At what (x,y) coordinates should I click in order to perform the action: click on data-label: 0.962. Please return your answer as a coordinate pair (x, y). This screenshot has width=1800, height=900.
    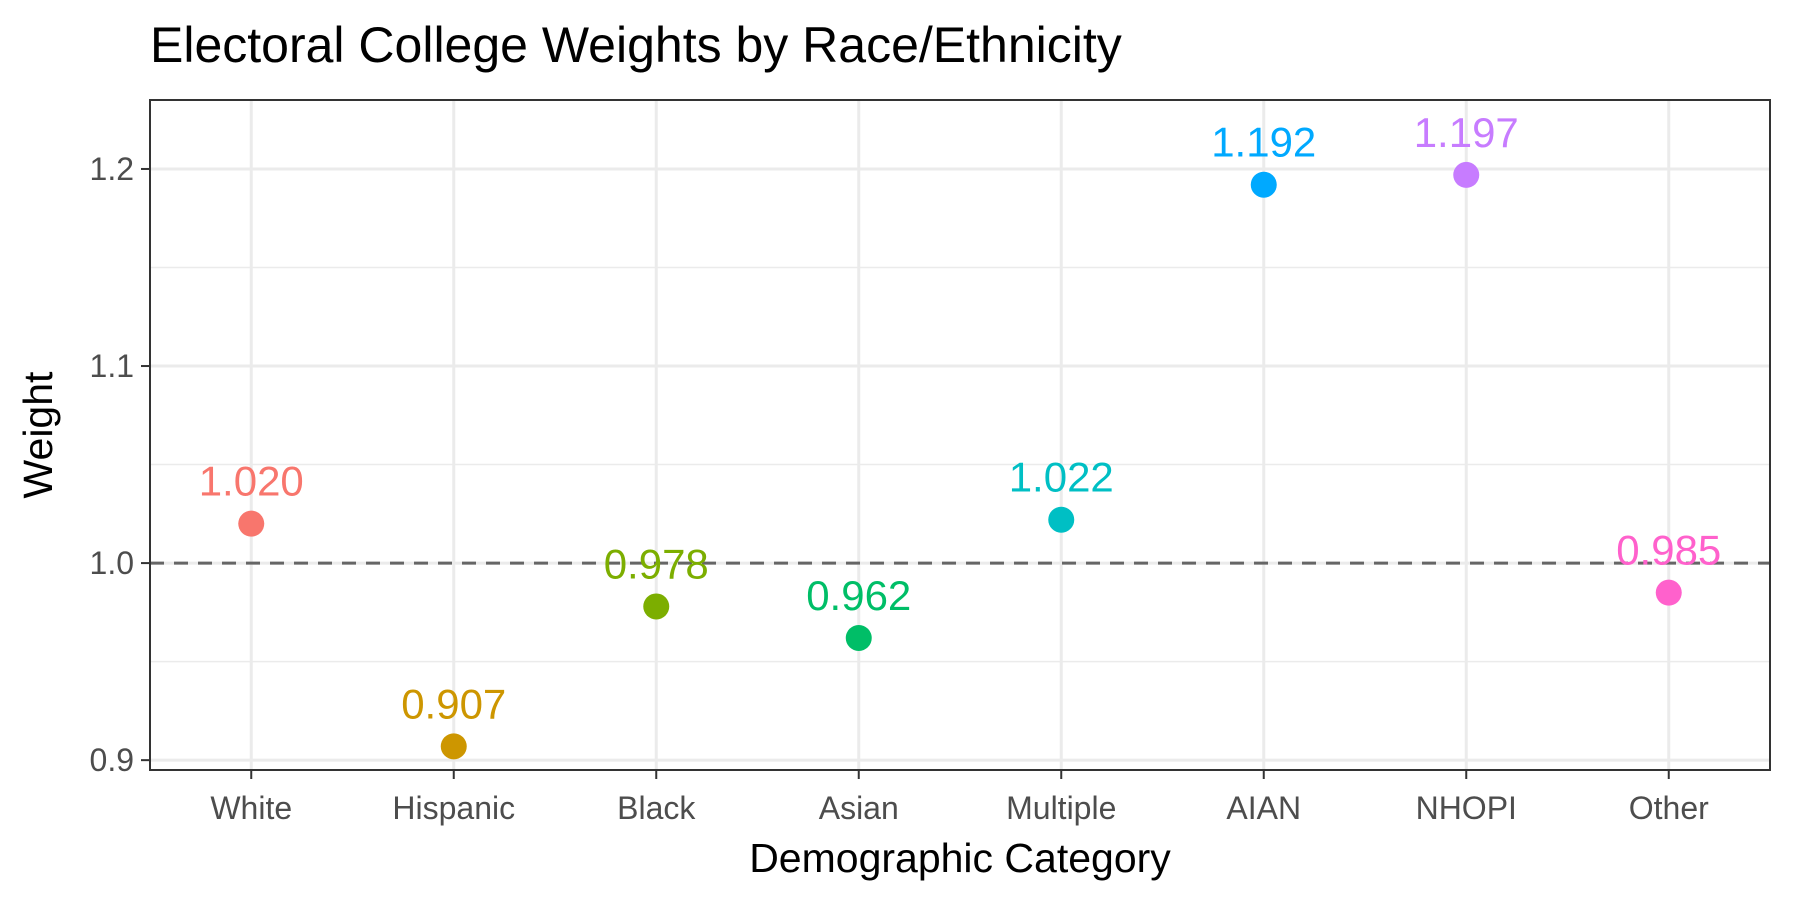
    Looking at the image, I should click on (858, 595).